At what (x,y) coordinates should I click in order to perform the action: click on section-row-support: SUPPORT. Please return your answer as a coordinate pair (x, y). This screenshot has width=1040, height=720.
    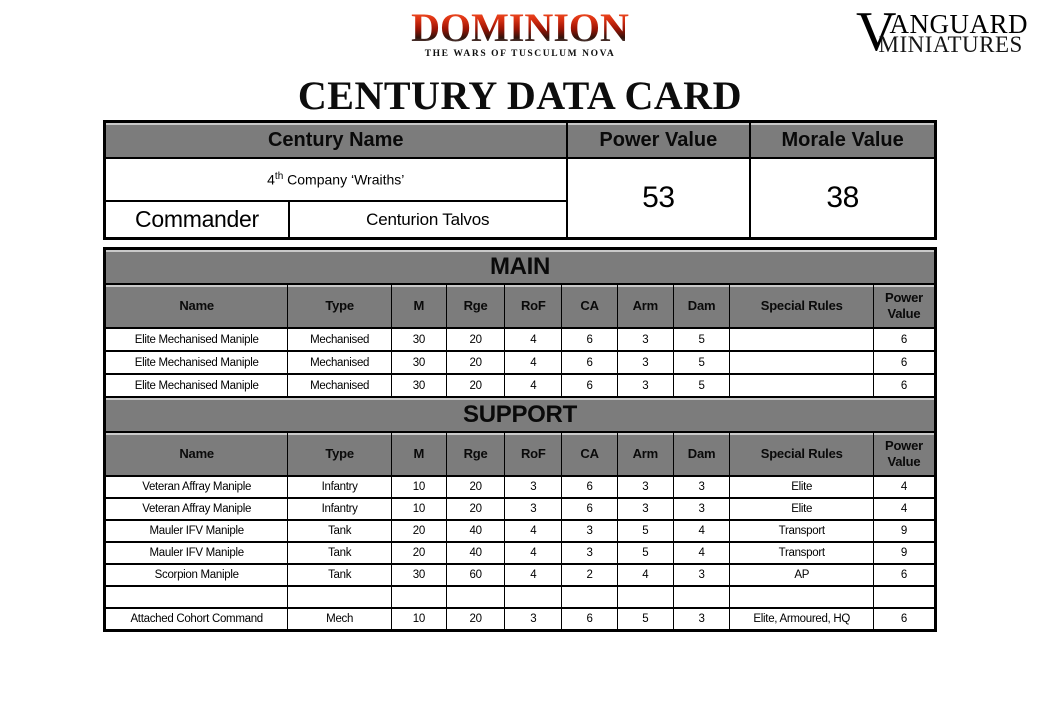
    Looking at the image, I should click on (520, 414).